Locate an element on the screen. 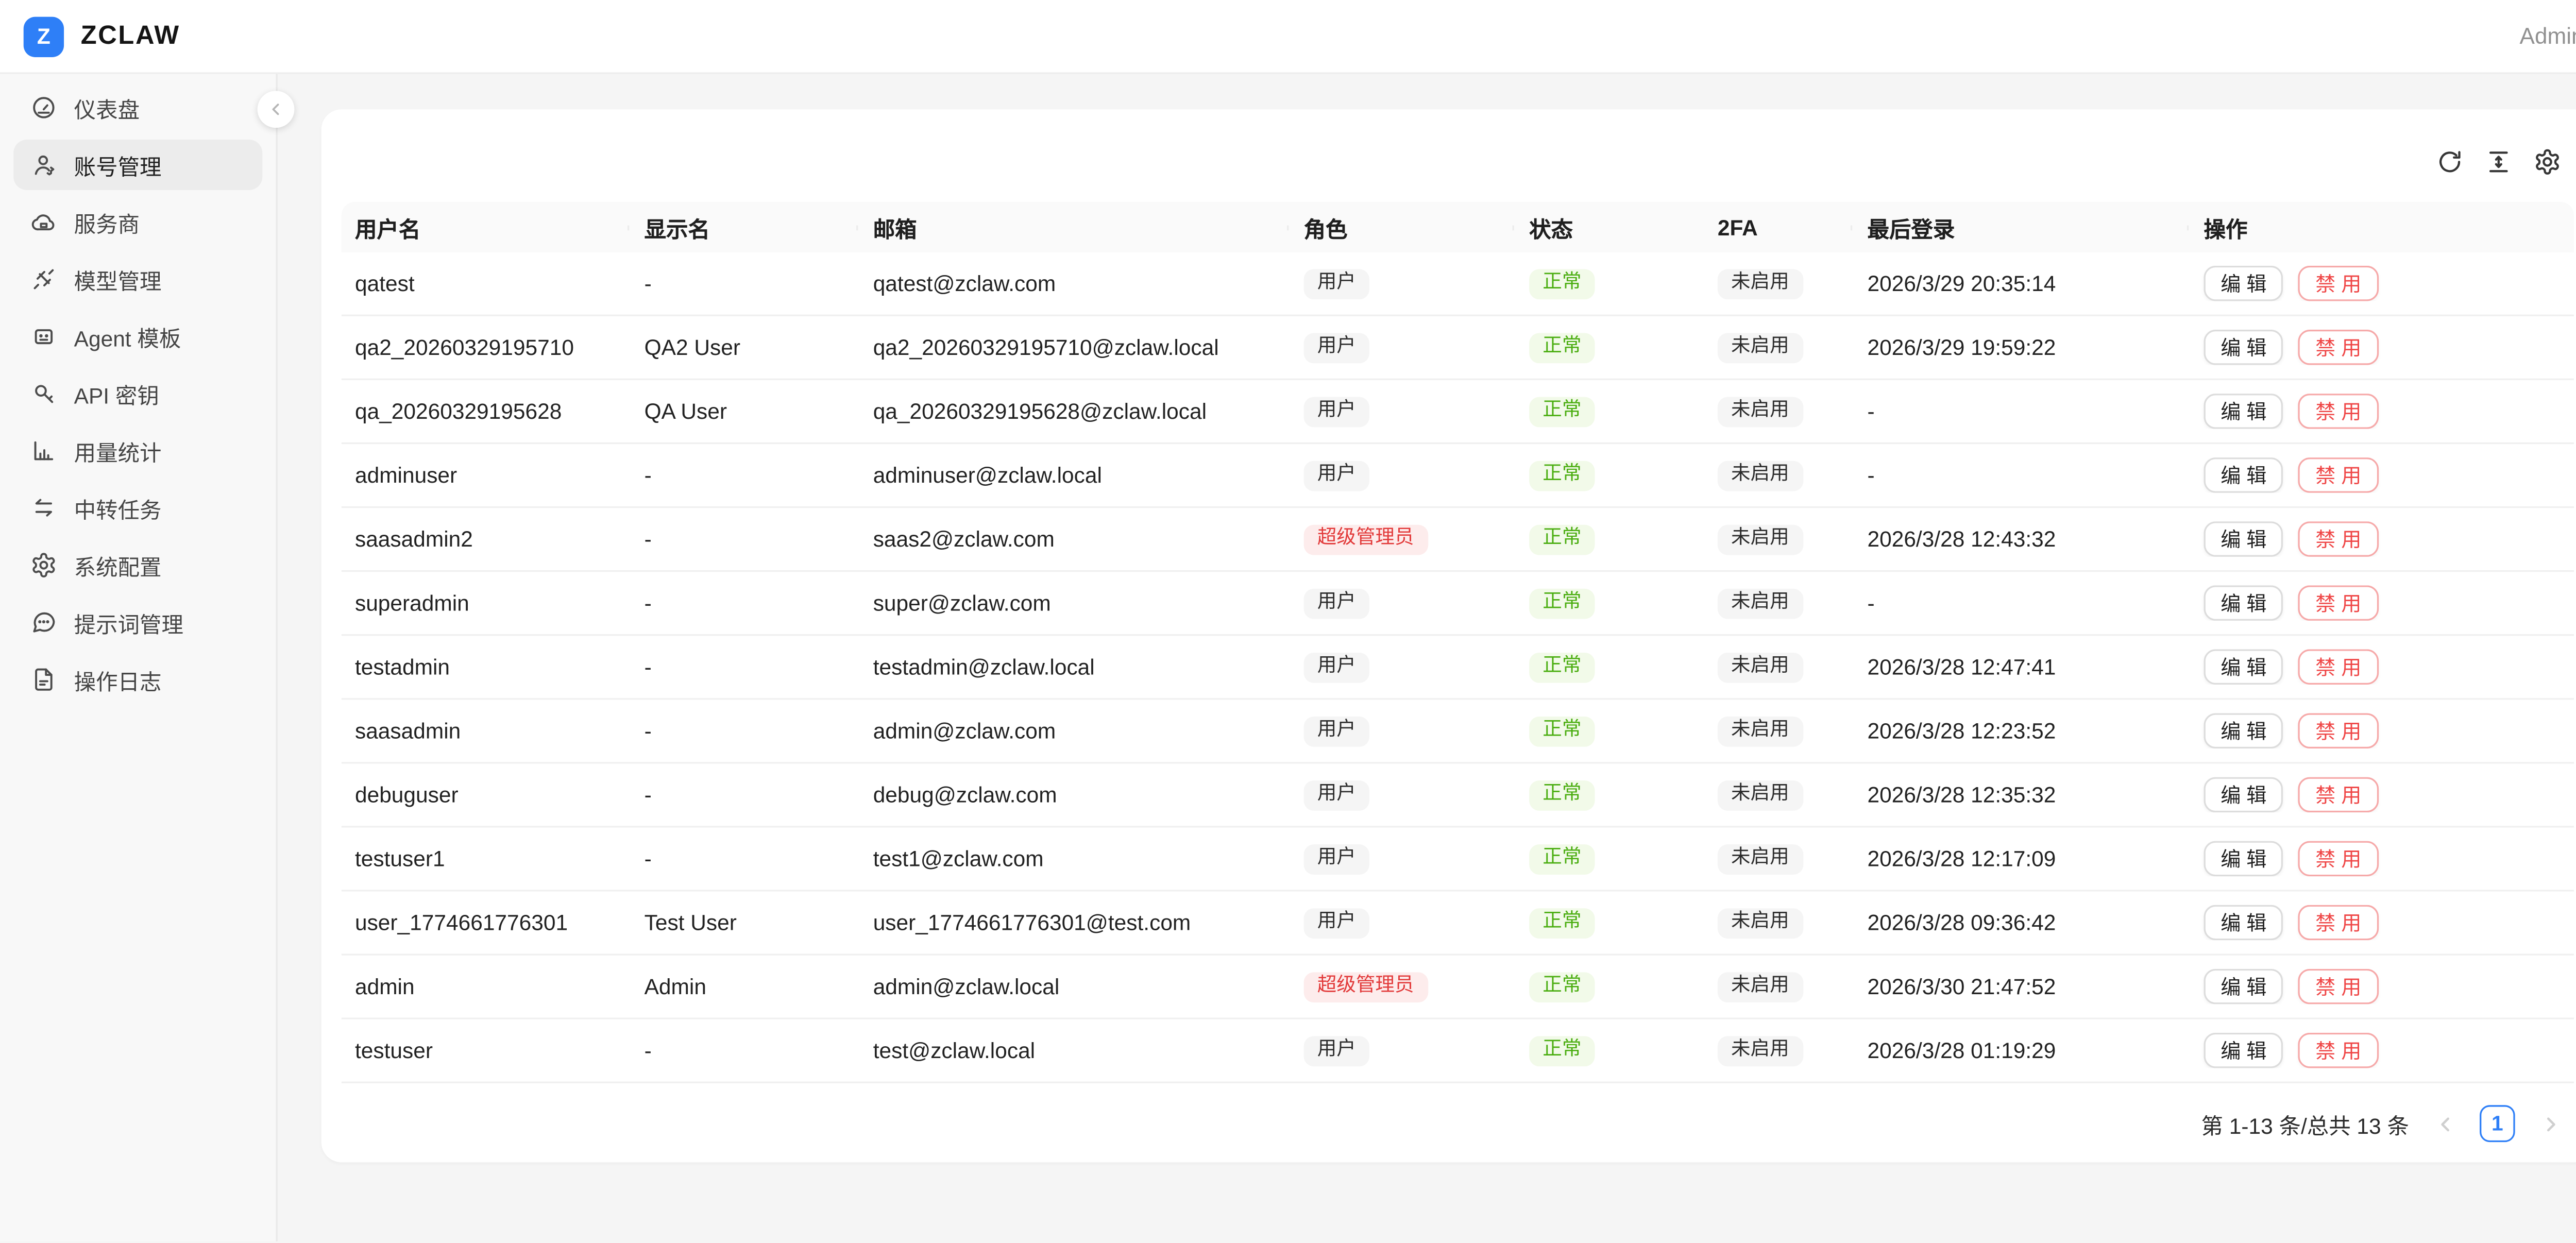 This screenshot has height=1243, width=2576. sidebar-item-dashboard: 仪表盘 is located at coordinates (137, 107).